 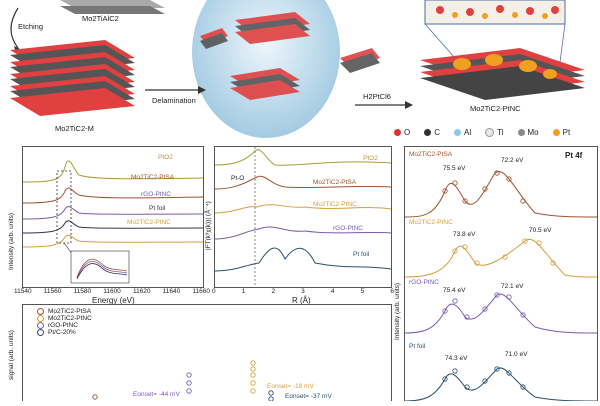 What do you see at coordinates (512, 286) in the screenshot?
I see `xps-peak-rgo-2: 72.1 eV` at bounding box center [512, 286].